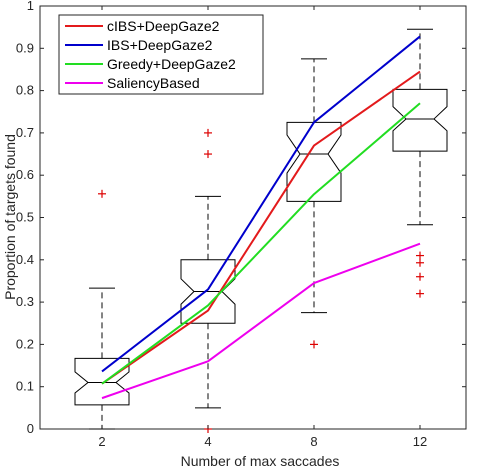  I want to click on y-axis-label: Proportion of targets found, so click(10, 217).